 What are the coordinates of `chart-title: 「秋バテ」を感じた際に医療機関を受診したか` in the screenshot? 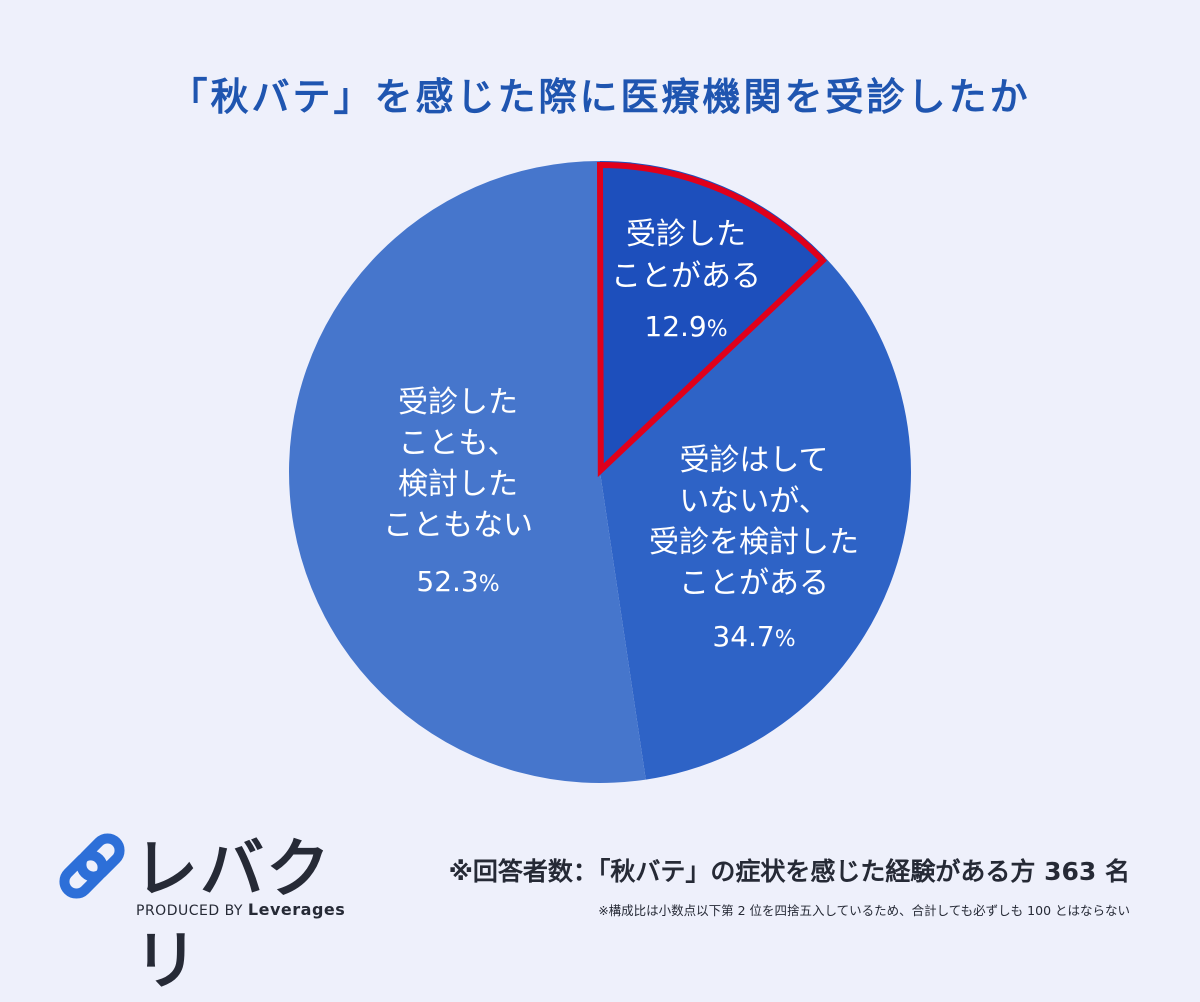 It's located at (600, 97).